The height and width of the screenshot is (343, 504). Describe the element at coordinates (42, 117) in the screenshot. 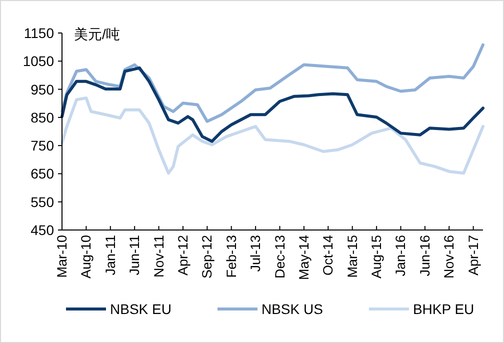

I see `y-tick-label: 850` at that location.